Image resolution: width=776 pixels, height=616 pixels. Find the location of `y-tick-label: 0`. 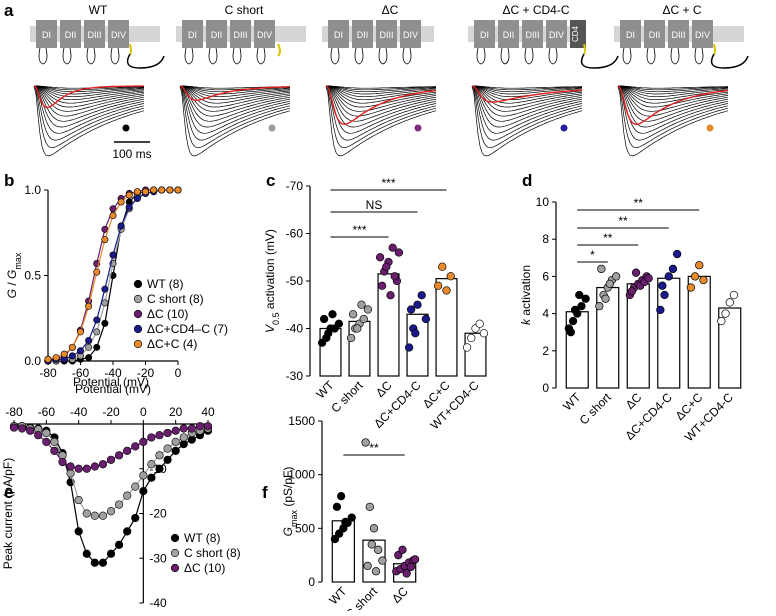

y-tick-label: 0 is located at coordinates (545, 388).